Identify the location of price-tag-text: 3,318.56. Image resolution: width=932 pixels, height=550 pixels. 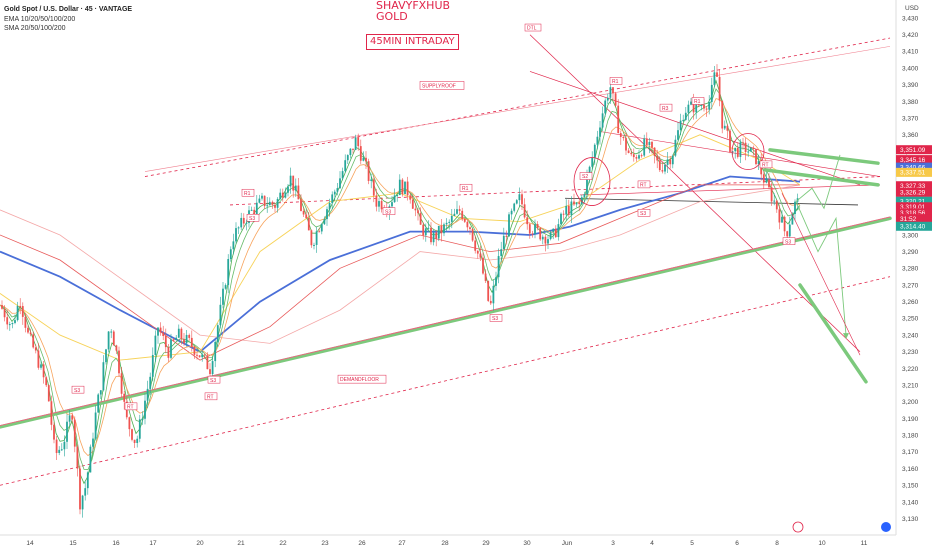
(913, 213).